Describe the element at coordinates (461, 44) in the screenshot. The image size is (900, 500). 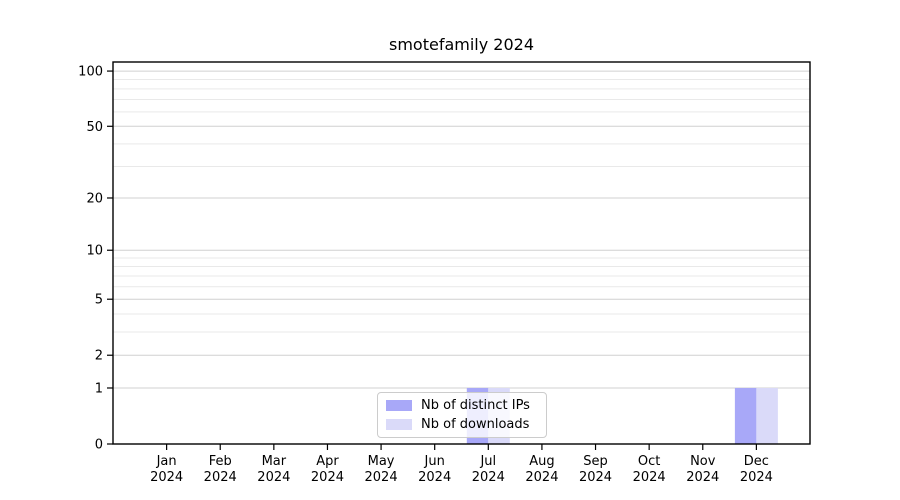
I see `chart-title: smotefamily 2024` at that location.